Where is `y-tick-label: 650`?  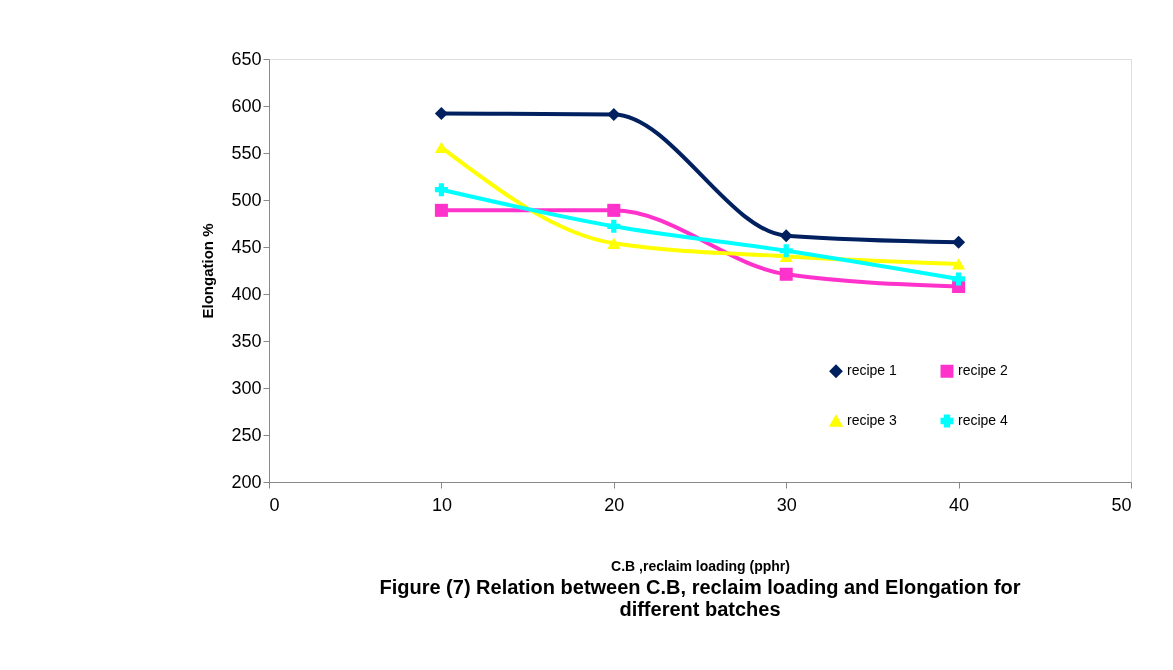
y-tick-label: 650 is located at coordinates (246, 58).